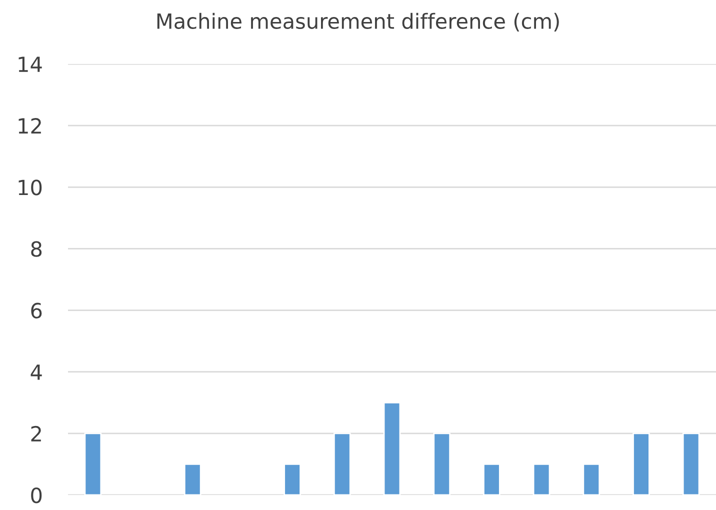 The height and width of the screenshot is (510, 716). What do you see at coordinates (36, 495) in the screenshot?
I see `y-tick-label: 0` at bounding box center [36, 495].